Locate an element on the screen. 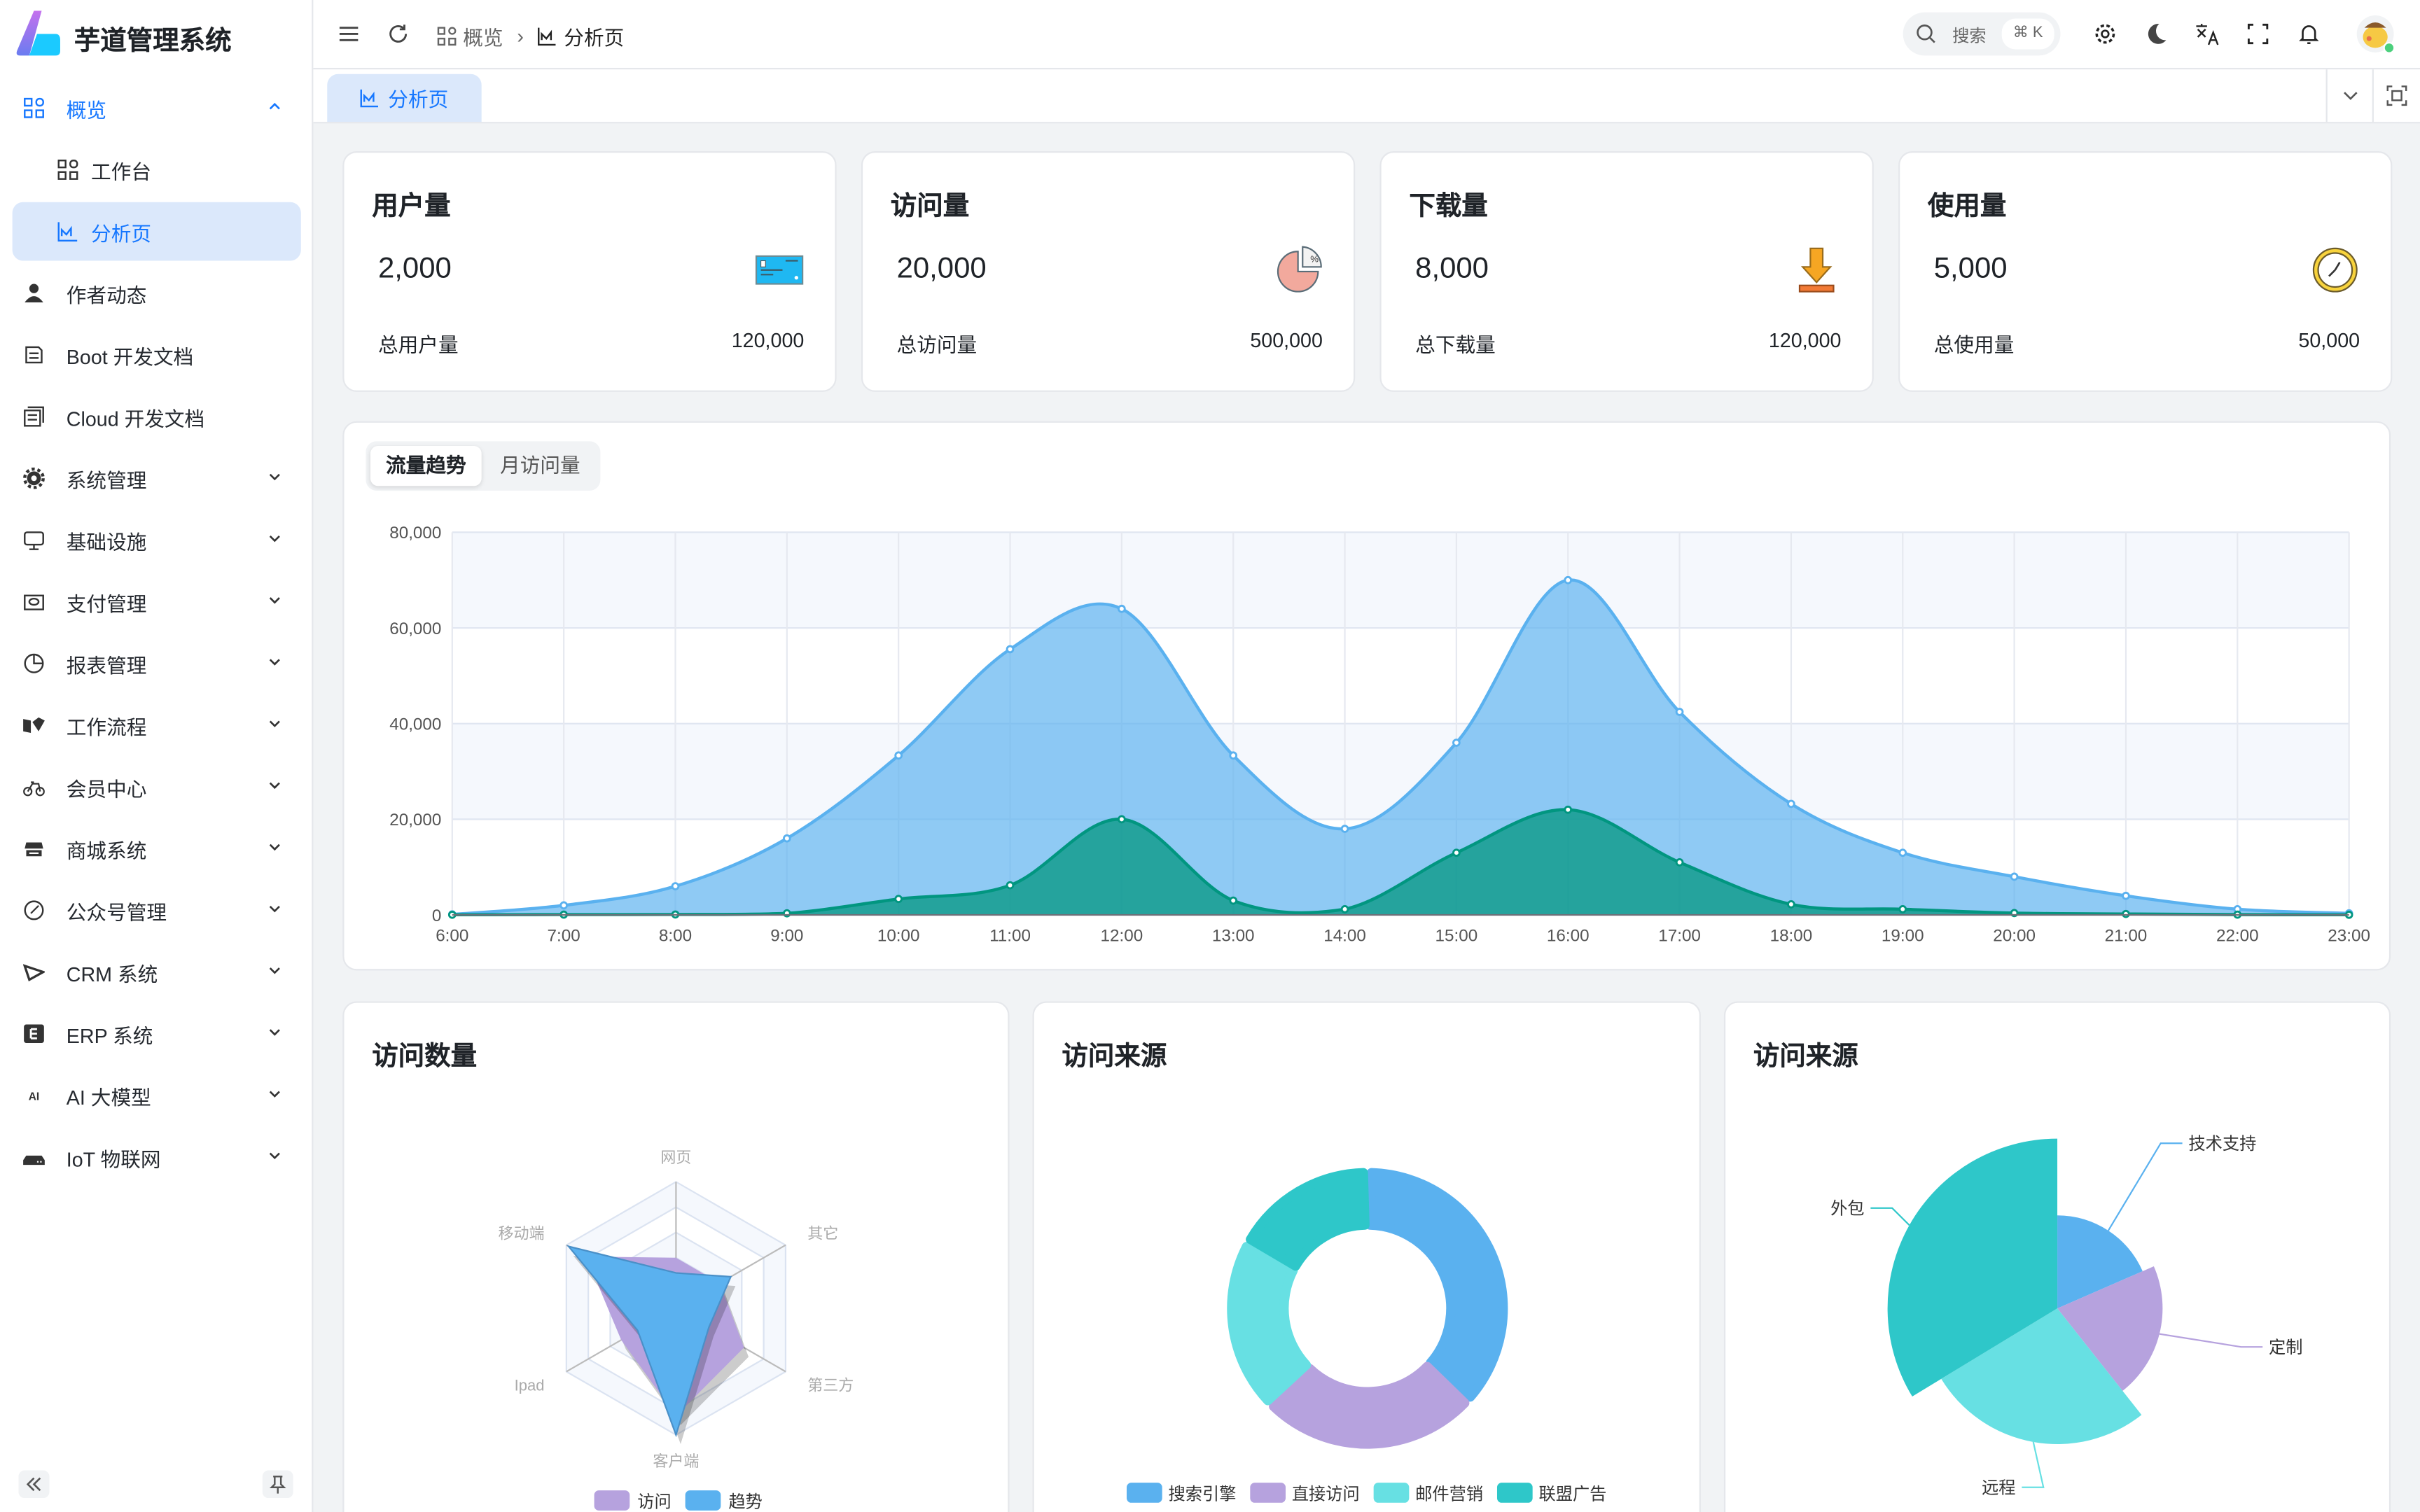 The width and height of the screenshot is (2420, 1512). stat-card: 访问量 20,000% 总访问量 500,000 is located at coordinates (1108, 271).